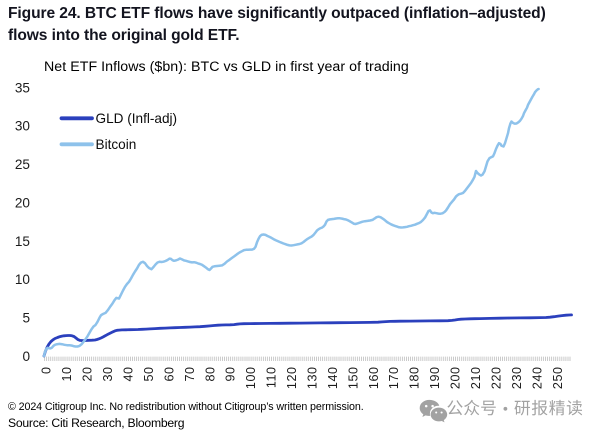 Image resolution: width=600 pixels, height=434 pixels. What do you see at coordinates (435, 377) in the screenshot?
I see `svg-text: 190` at bounding box center [435, 377].